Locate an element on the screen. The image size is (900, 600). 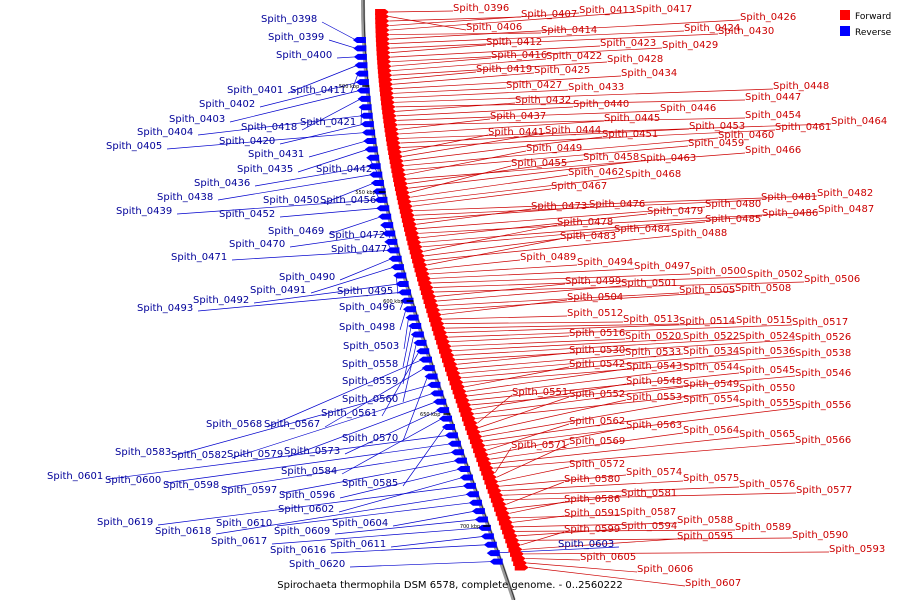
forward-gene-label: Spith_0587 is located at coordinates (648, 512).